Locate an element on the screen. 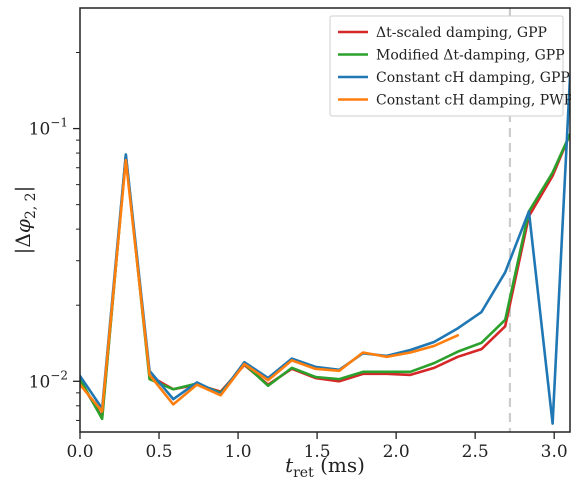  x-tick-label: 2.0 is located at coordinates (396, 452).